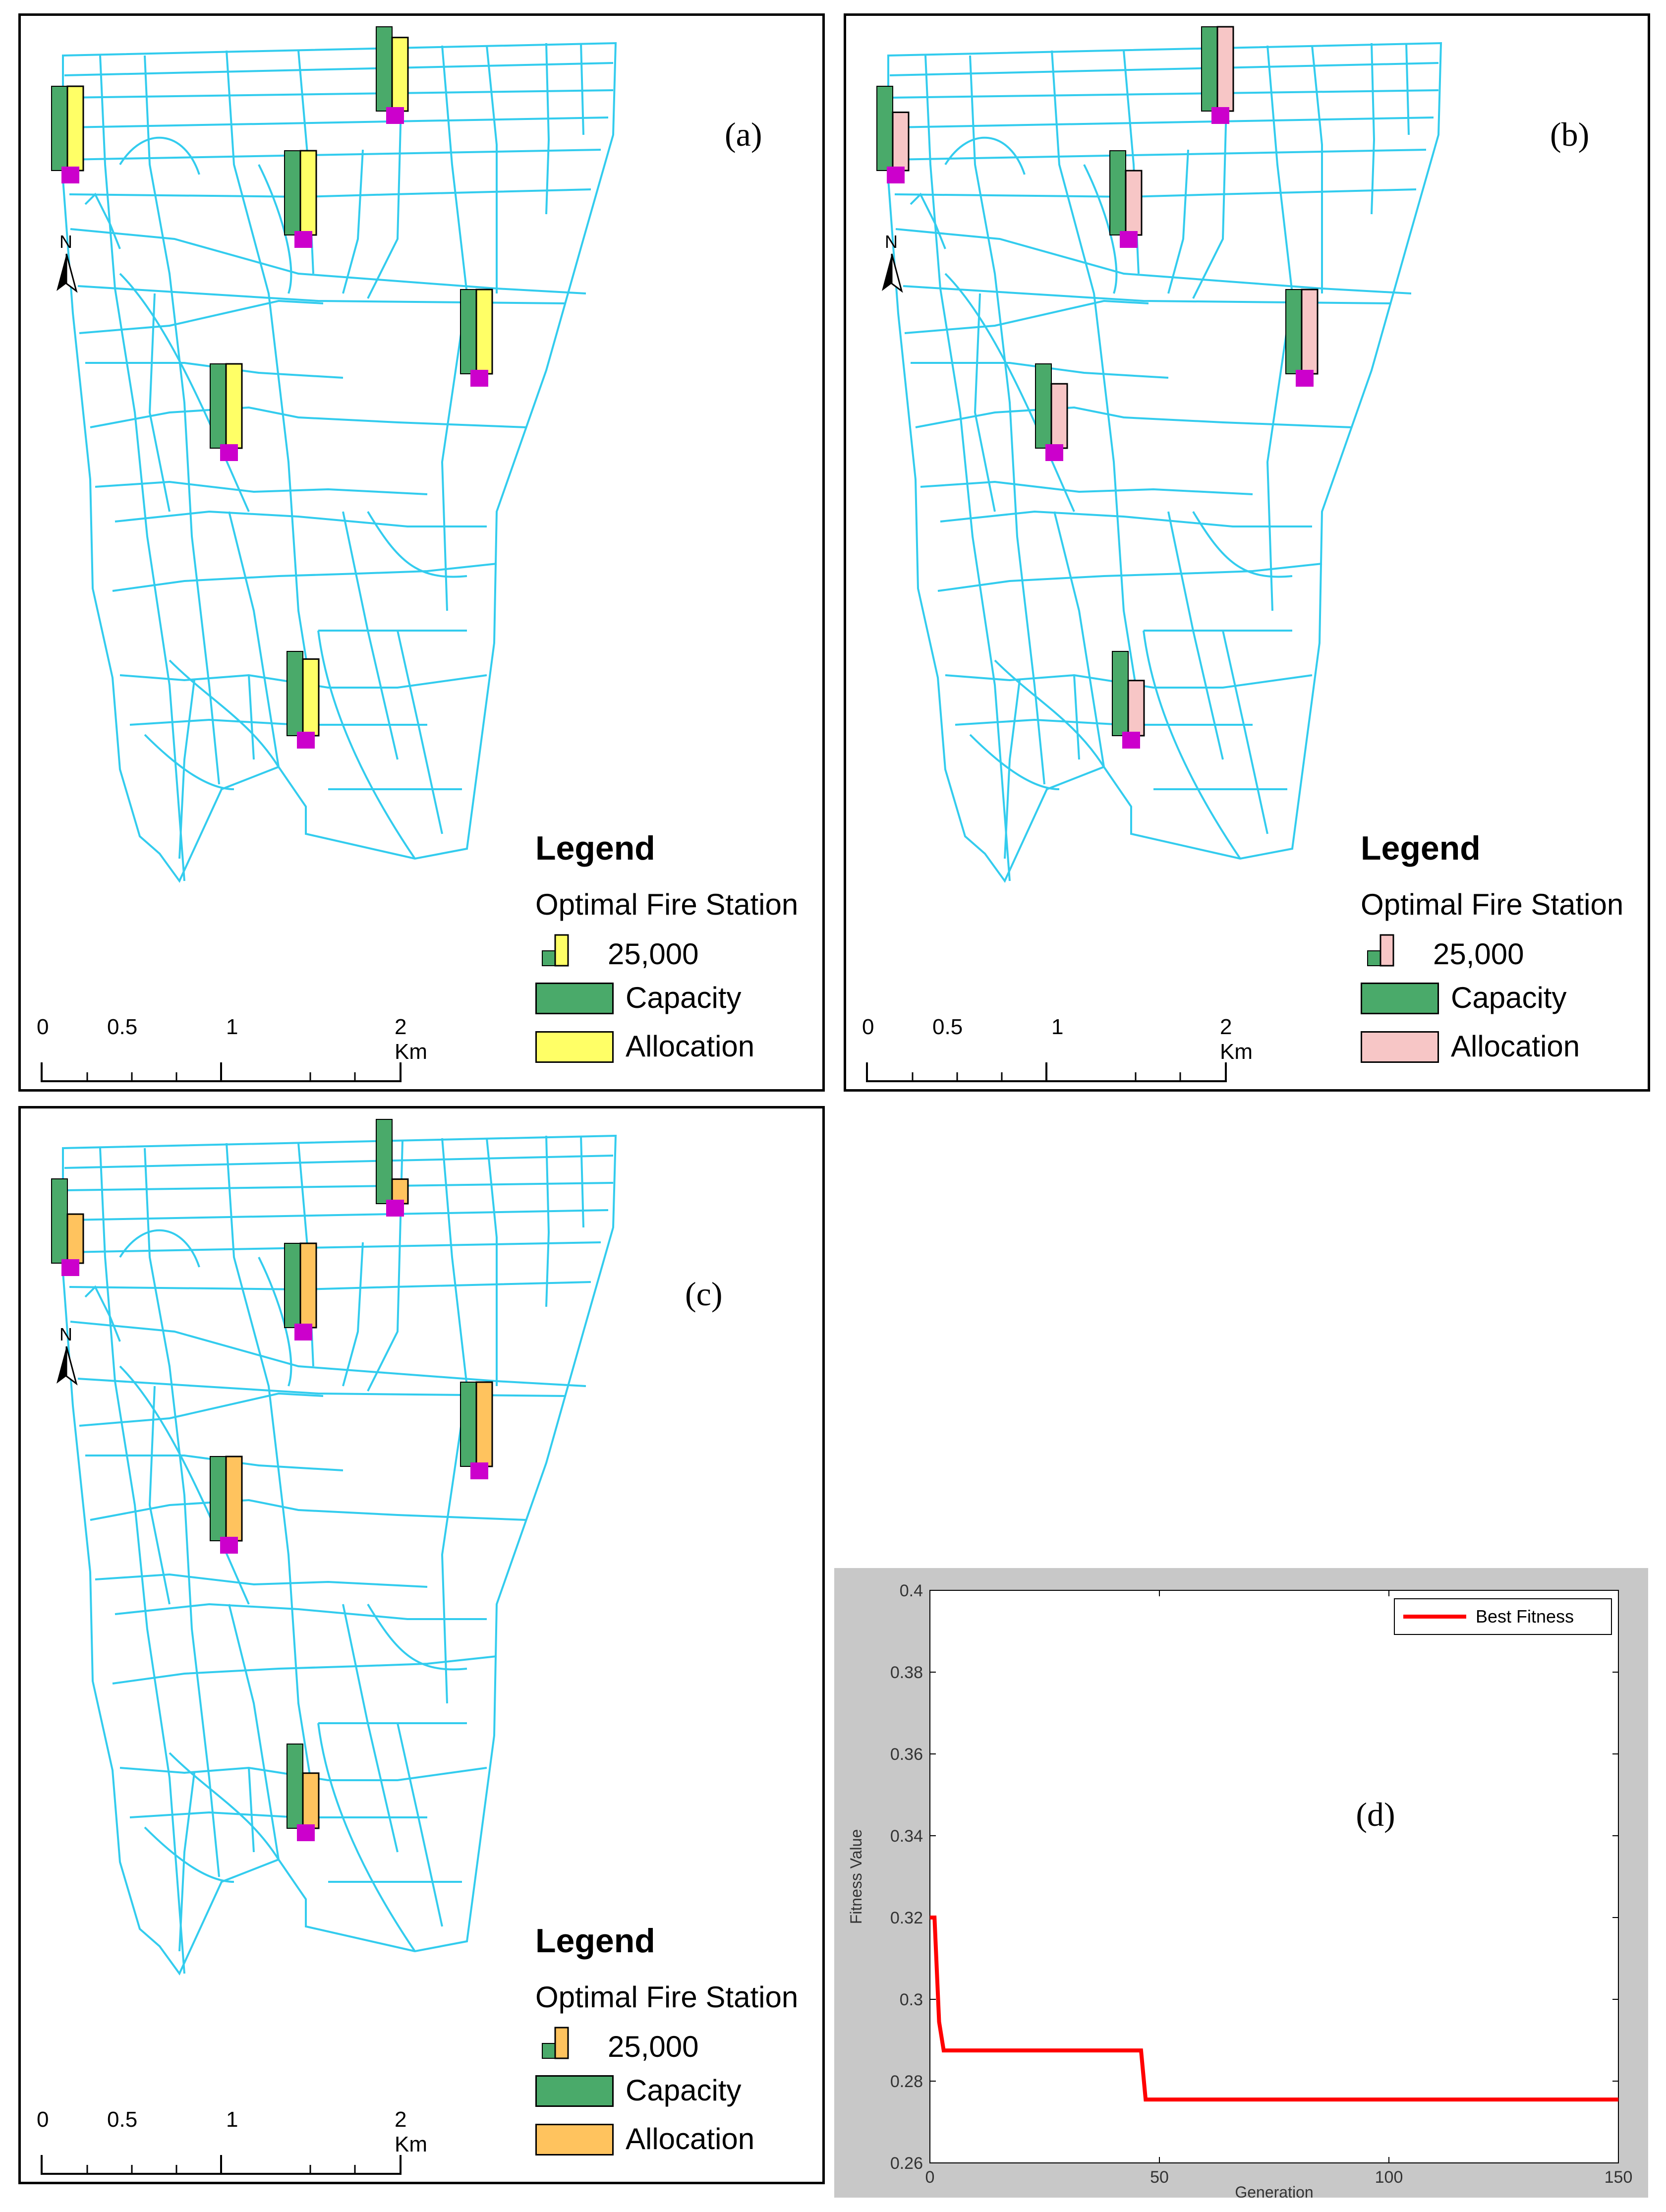  Describe the element at coordinates (704, 1294) in the screenshot. I see `panel-label: (c)` at that location.